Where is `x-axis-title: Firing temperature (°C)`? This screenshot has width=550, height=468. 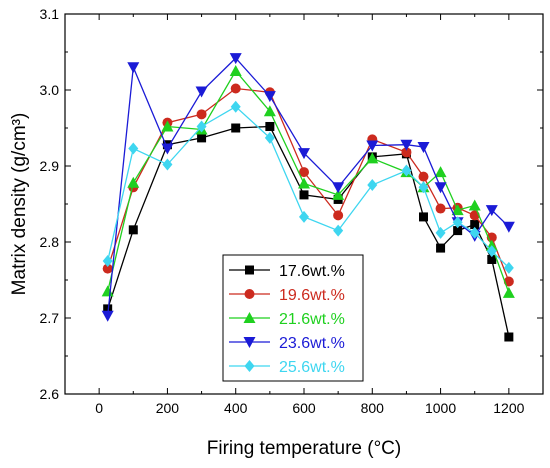 x-axis-title: Firing temperature (°C) is located at coordinates (304, 448).